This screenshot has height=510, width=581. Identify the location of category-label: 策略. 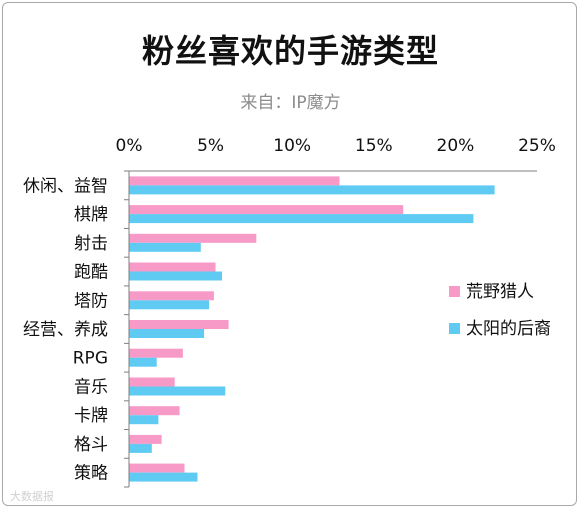
(91, 474).